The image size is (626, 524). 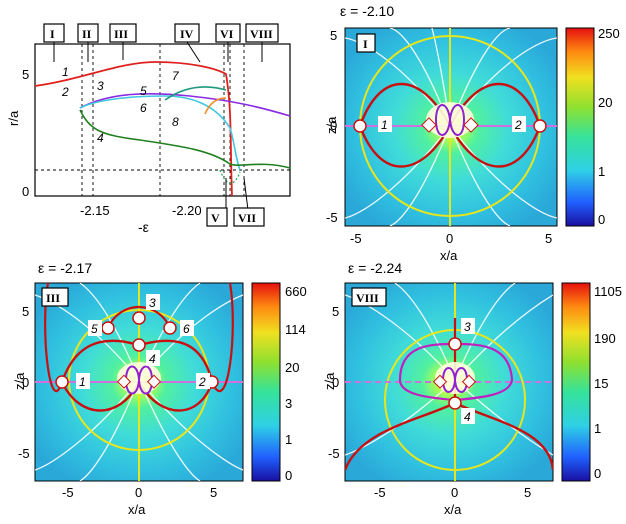 What do you see at coordinates (25, 191) in the screenshot?
I see `panel-a-ytick-0: 0` at bounding box center [25, 191].